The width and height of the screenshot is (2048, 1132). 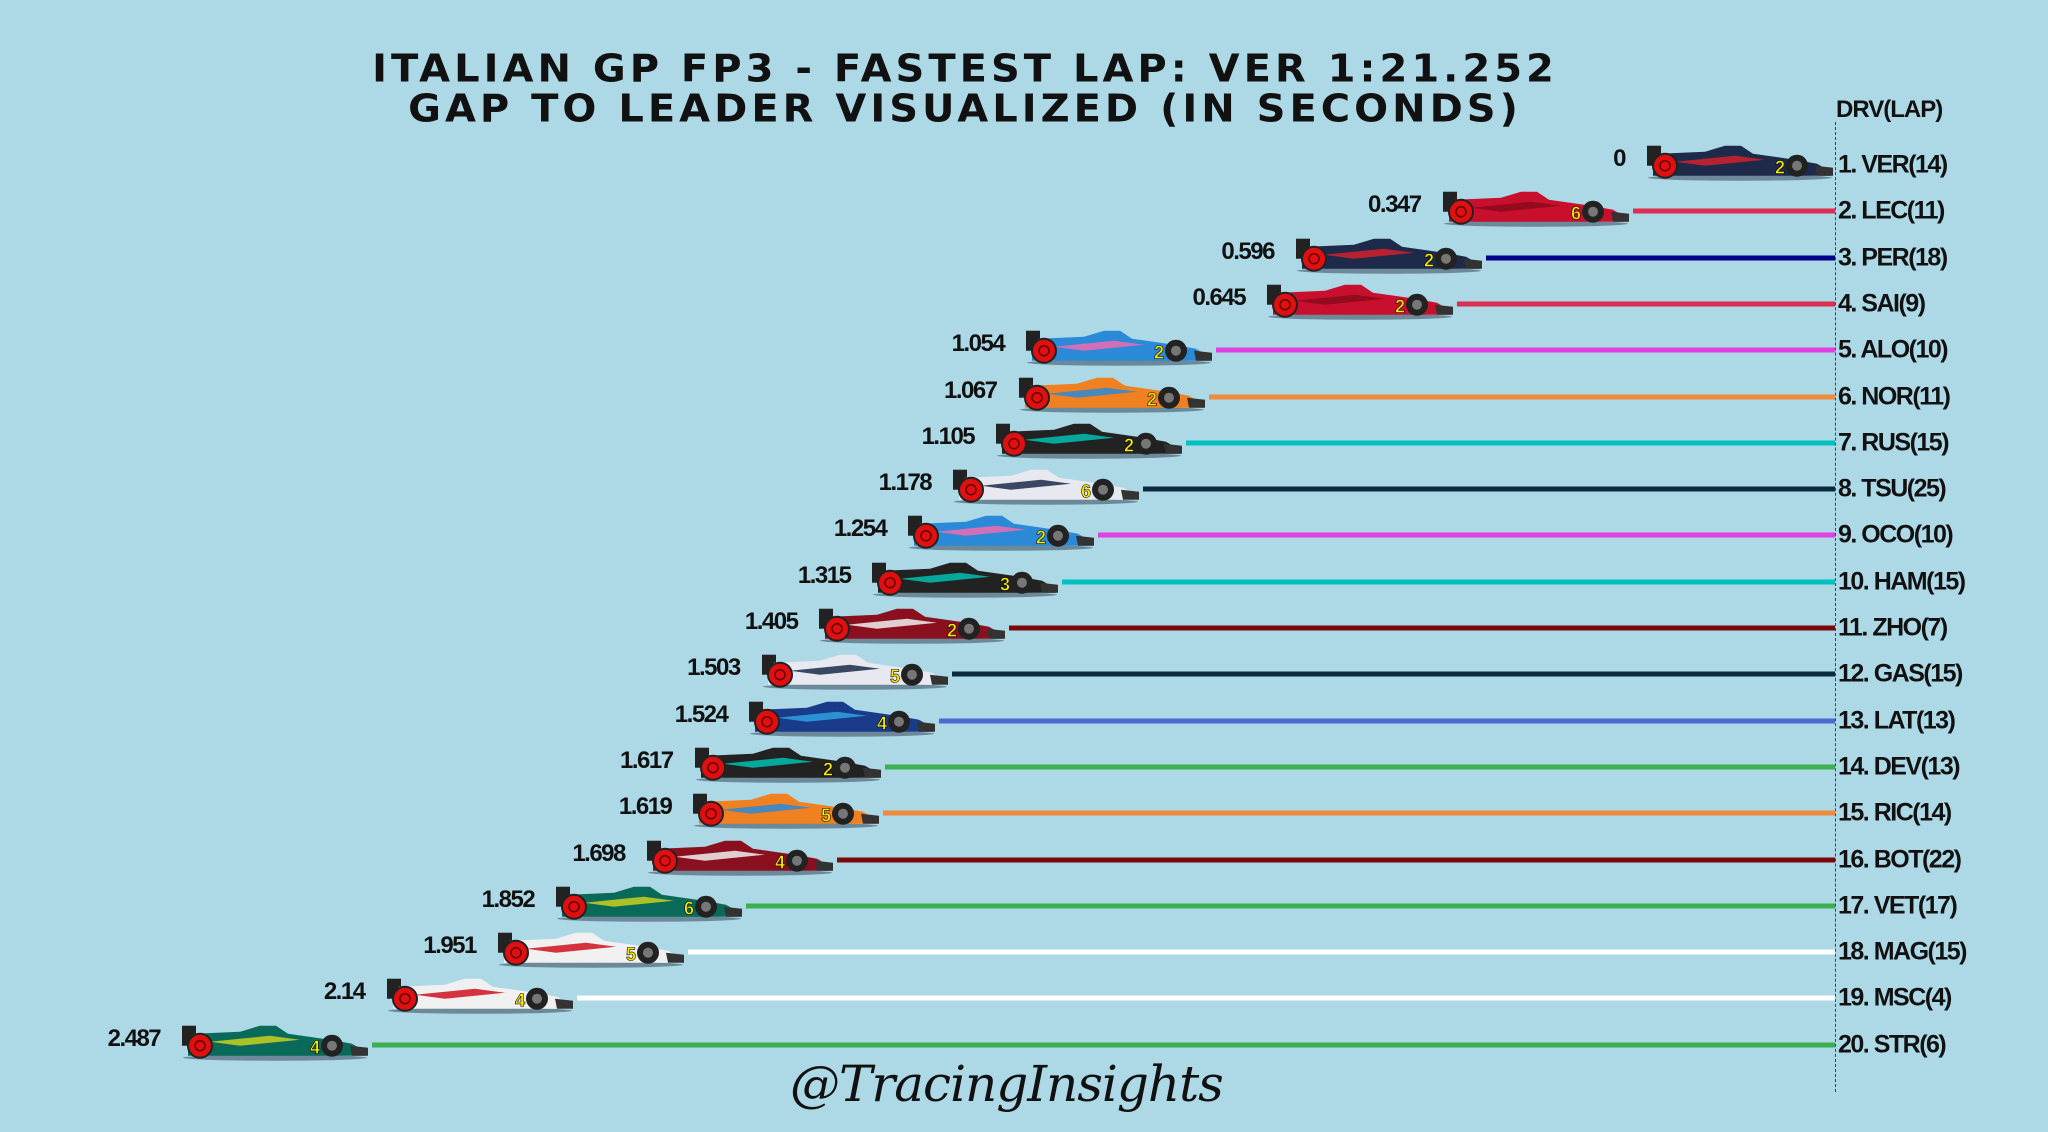 I want to click on gap-value-label: 0.645, so click(x=1219, y=297).